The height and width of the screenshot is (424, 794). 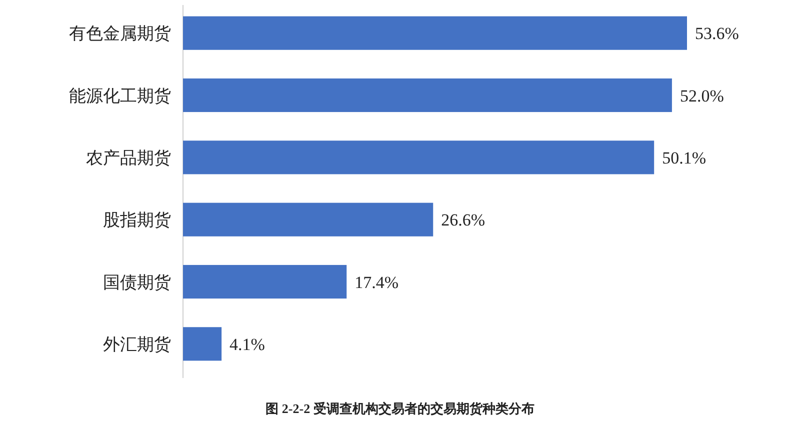 I want to click on y-tick-label: 国债期货, so click(x=137, y=282).